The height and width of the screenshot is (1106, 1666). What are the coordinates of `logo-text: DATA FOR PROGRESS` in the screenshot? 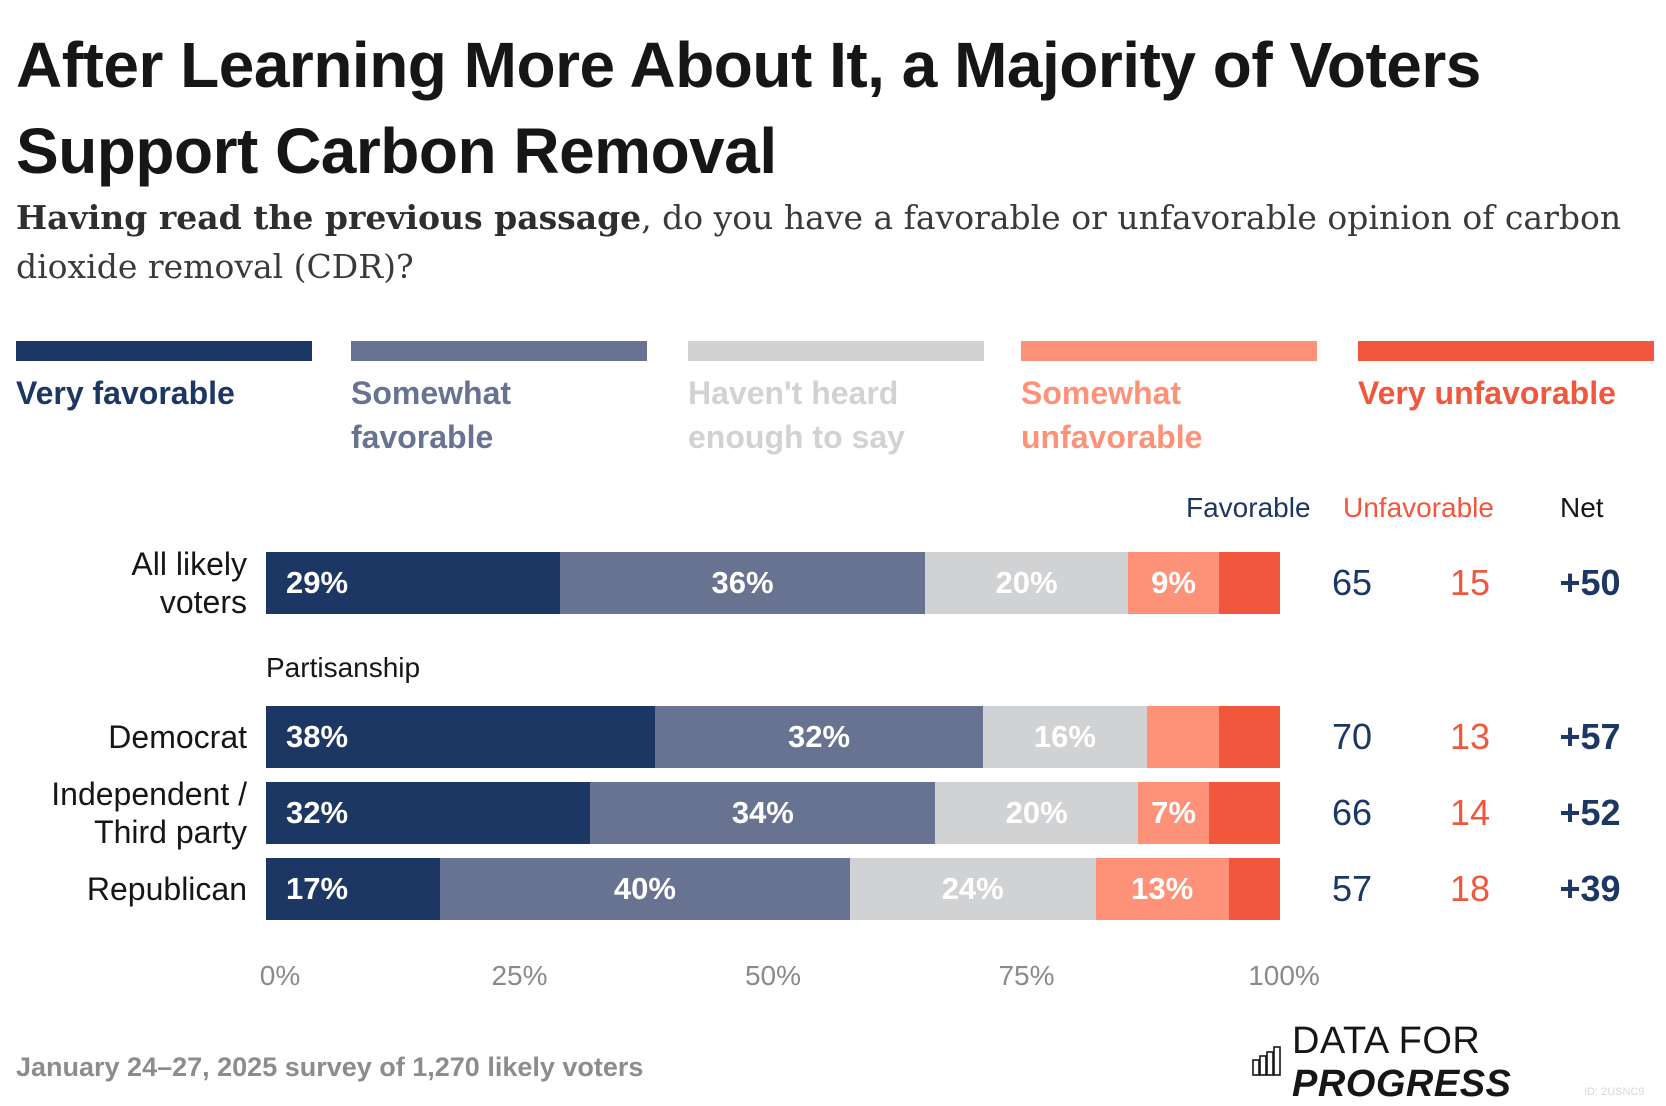 It's located at (1479, 1063).